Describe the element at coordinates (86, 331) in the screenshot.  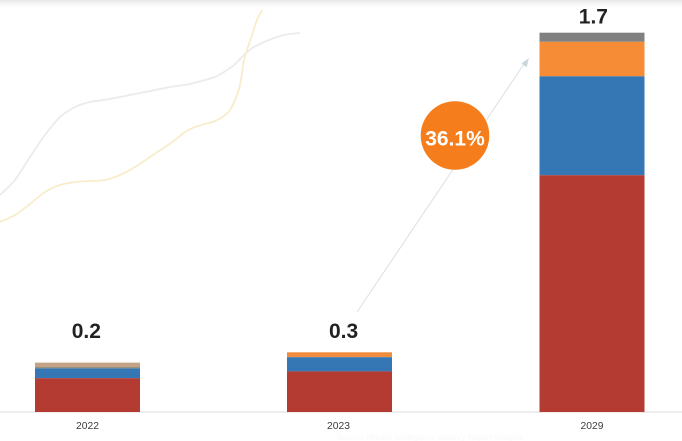
I see `svg-text: 0.2` at that location.